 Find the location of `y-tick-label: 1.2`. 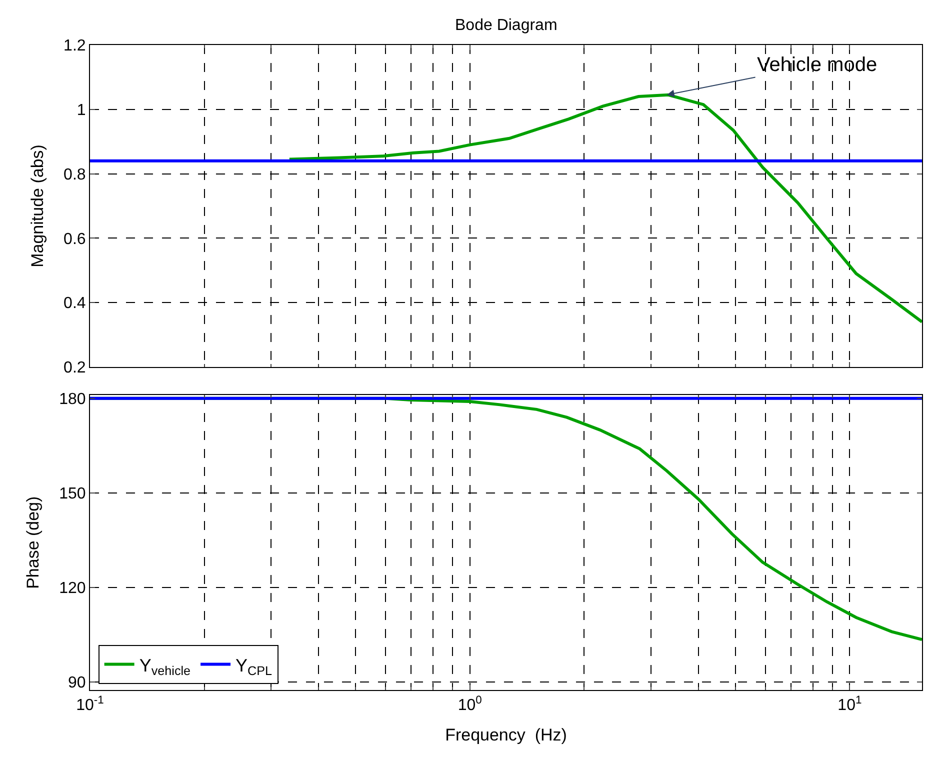

y-tick-label: 1.2 is located at coordinates (75, 46).